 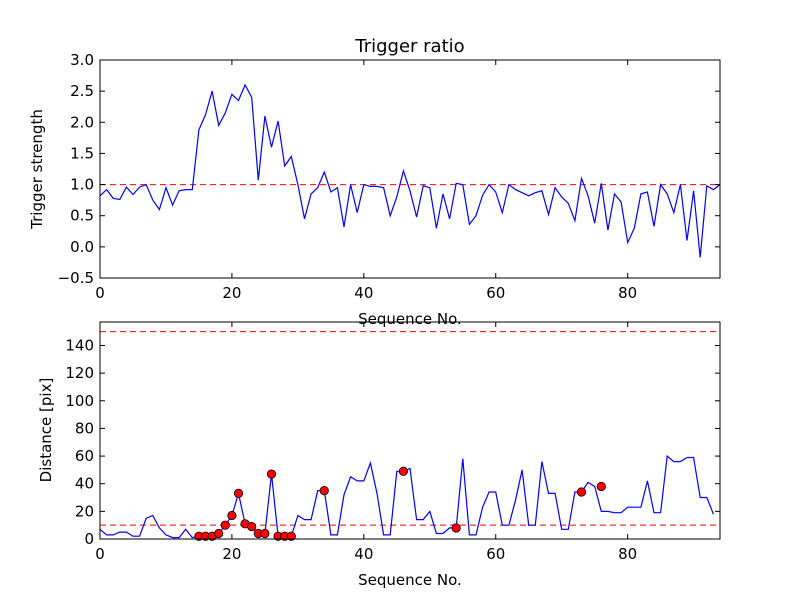 What do you see at coordinates (79, 401) in the screenshot?
I see `y-tick-label: 100` at bounding box center [79, 401].